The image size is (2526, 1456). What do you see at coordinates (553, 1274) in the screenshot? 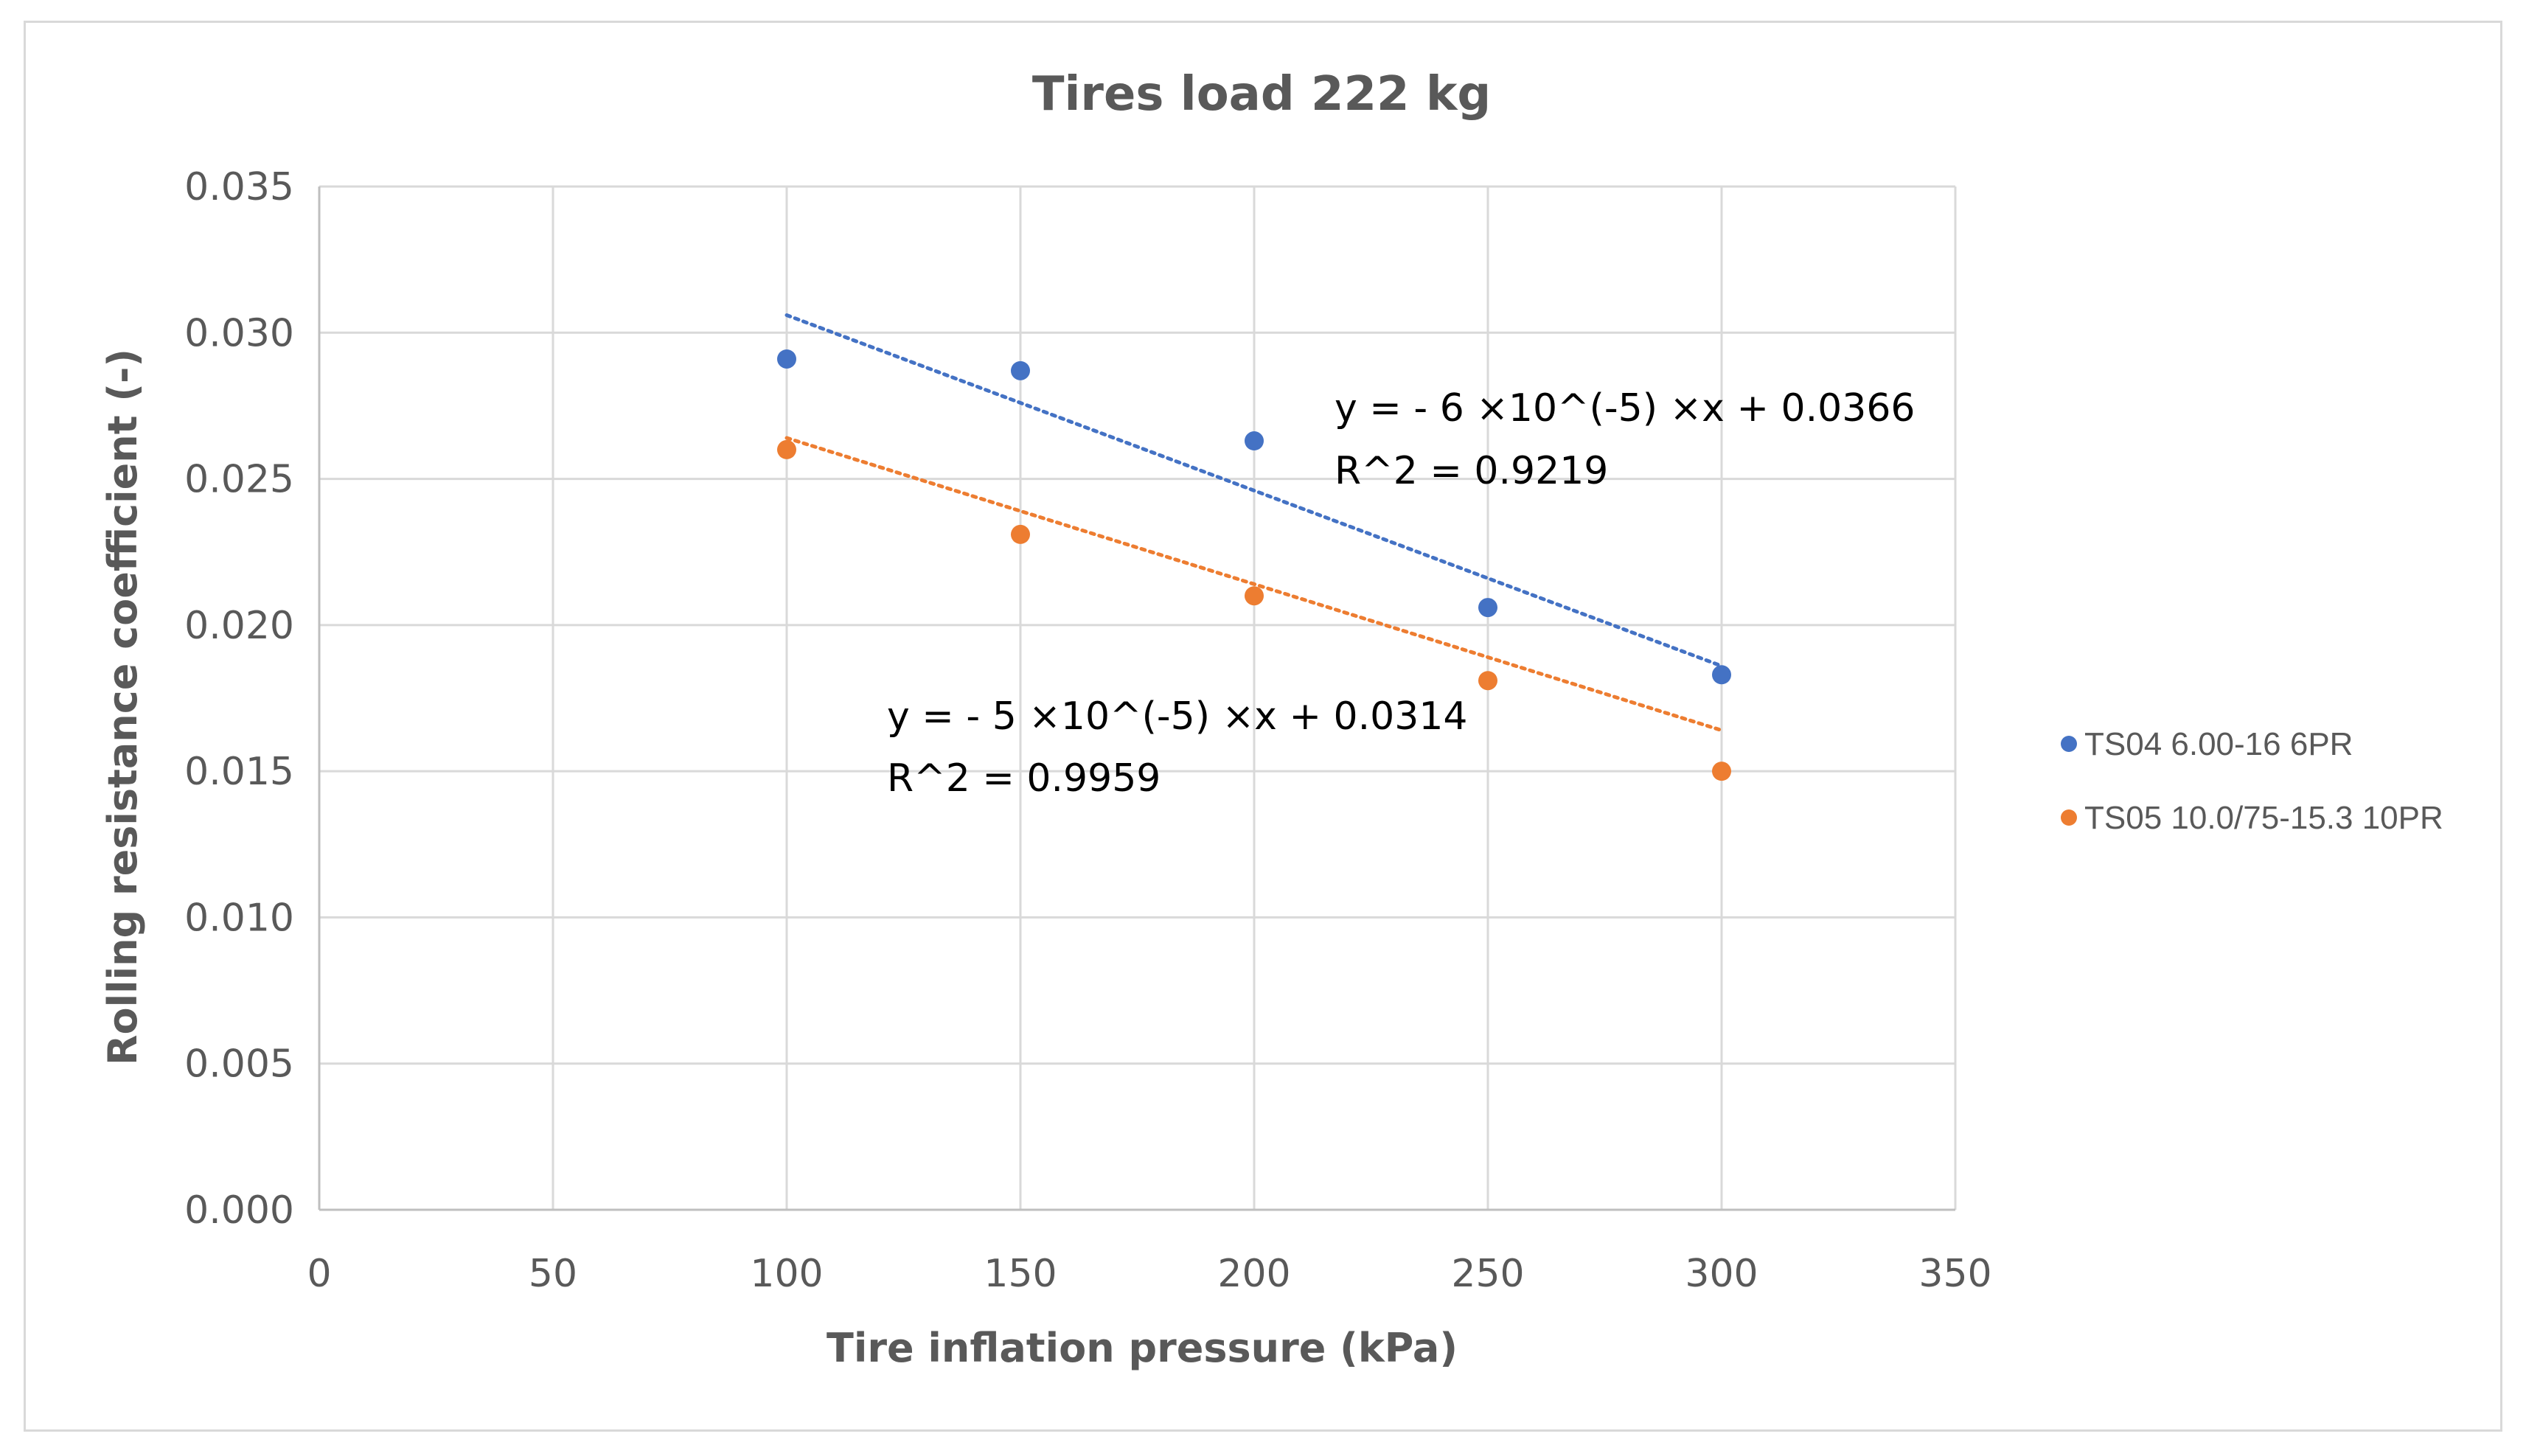
I see `x-tick-label: 50` at bounding box center [553, 1274].